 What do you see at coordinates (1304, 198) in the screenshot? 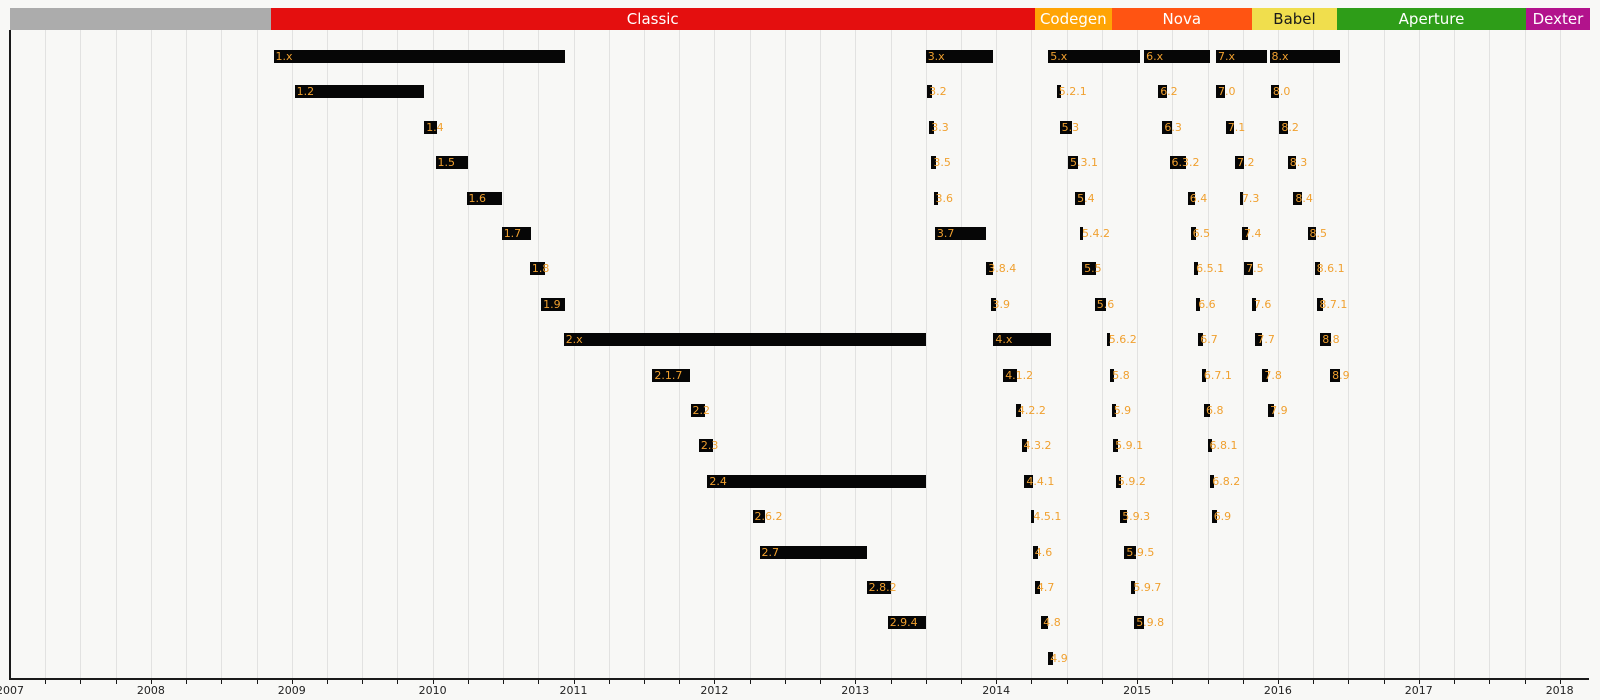
I see `release-label: 8.4` at bounding box center [1304, 198].